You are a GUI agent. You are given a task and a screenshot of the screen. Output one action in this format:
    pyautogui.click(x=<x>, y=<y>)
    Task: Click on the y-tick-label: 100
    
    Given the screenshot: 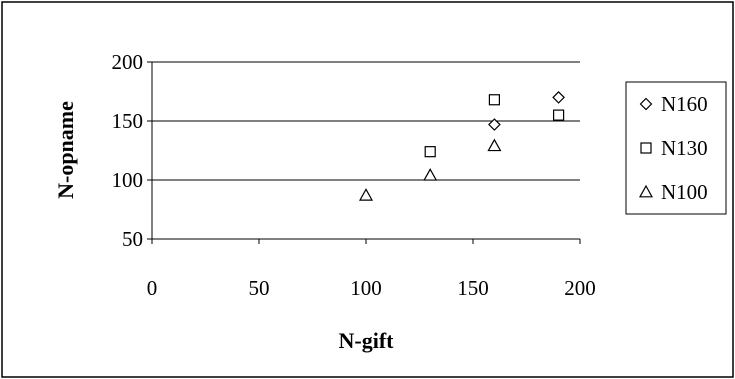 What is the action you would take?
    pyautogui.click(x=128, y=180)
    